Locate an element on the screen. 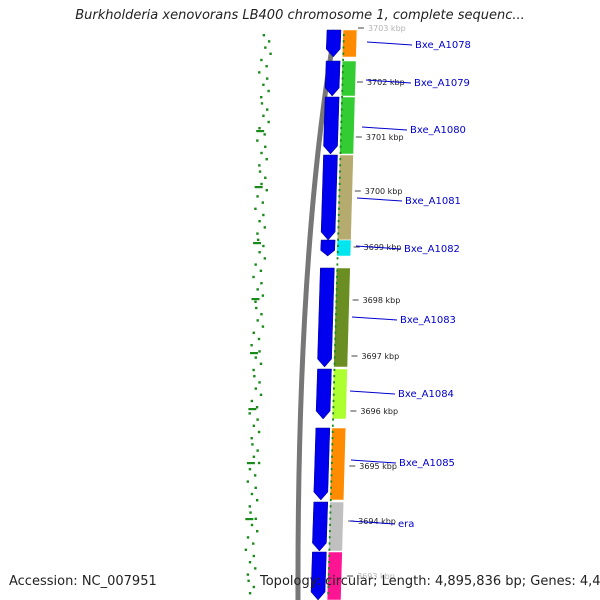 Image resolution: width=600 pixels, height=600 pixels. chromosome-backbone is located at coordinates (316, 314).